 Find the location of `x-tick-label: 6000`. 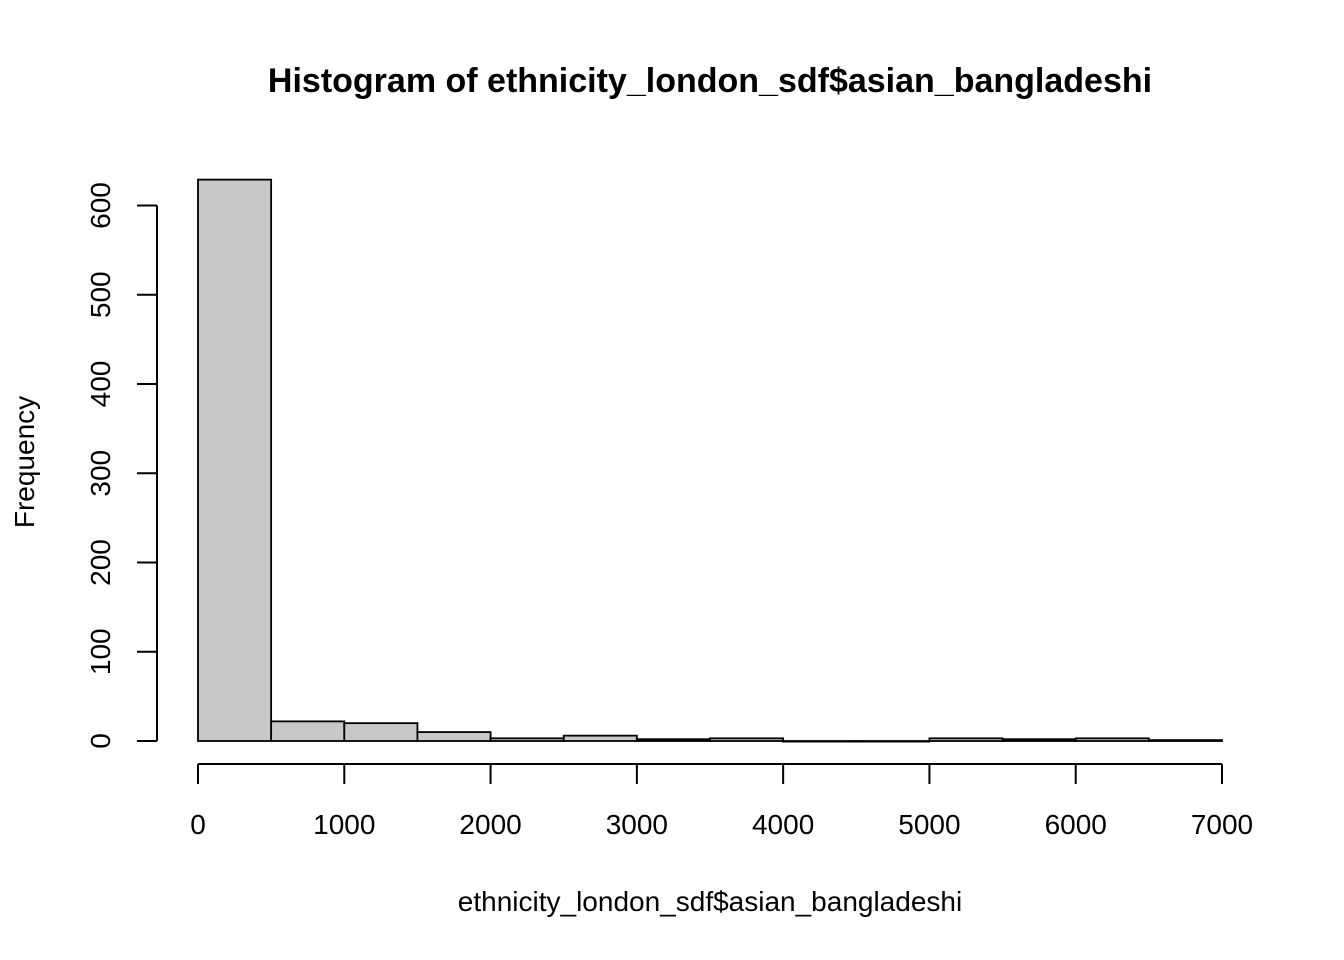

x-tick-label: 6000 is located at coordinates (1076, 824).